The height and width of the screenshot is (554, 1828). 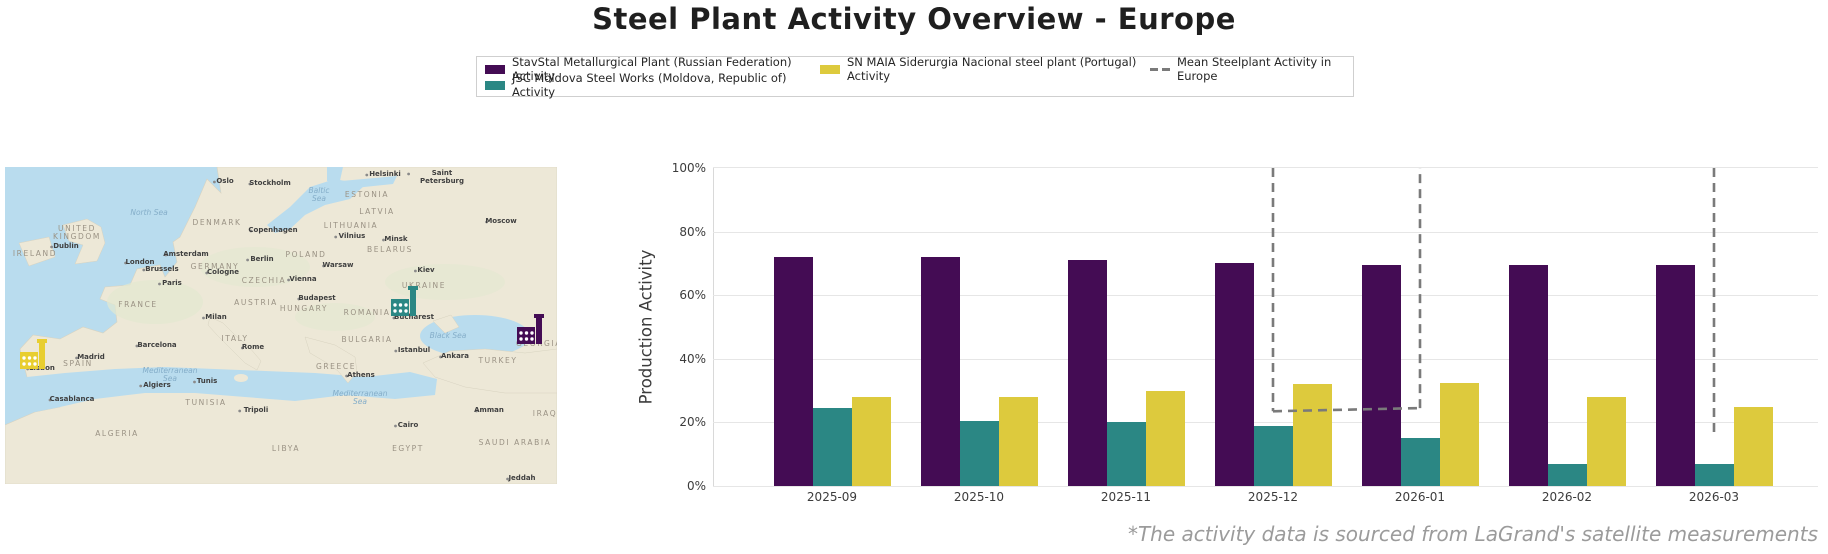 I want to click on country-label-italy: ITALY, so click(x=234, y=338).